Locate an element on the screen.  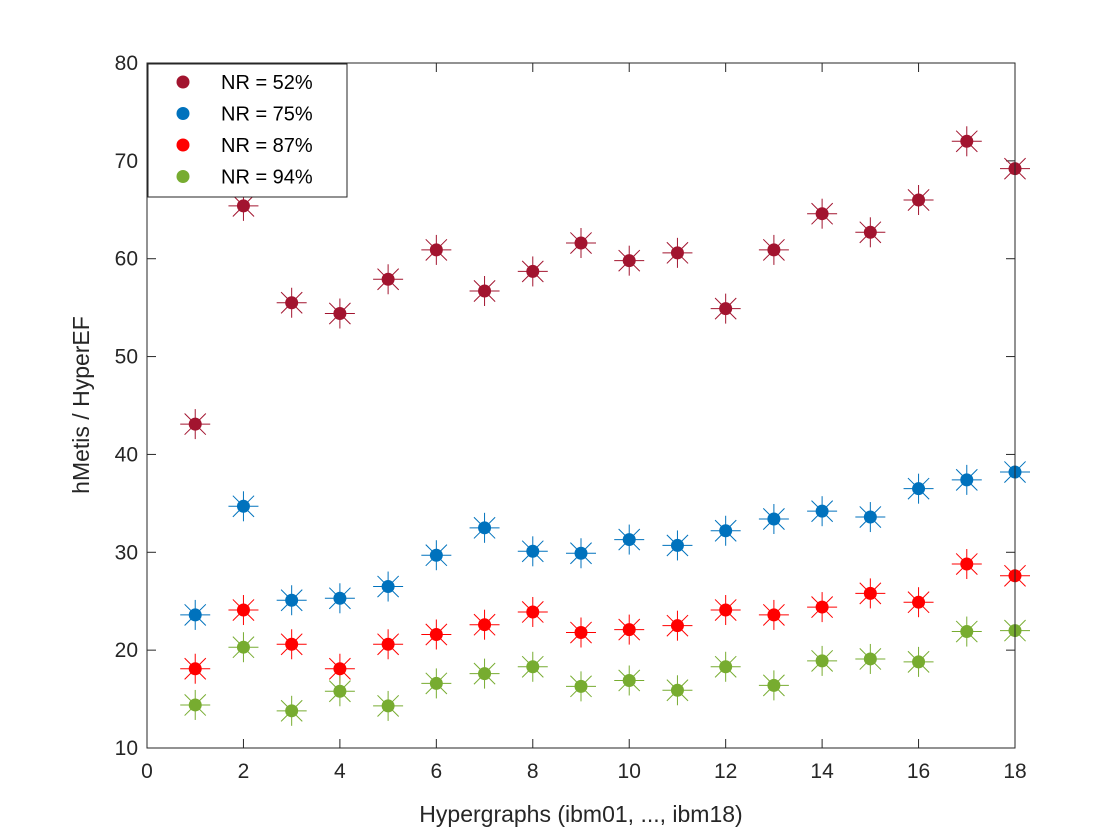
x-tick-label: 14 is located at coordinates (822, 771).